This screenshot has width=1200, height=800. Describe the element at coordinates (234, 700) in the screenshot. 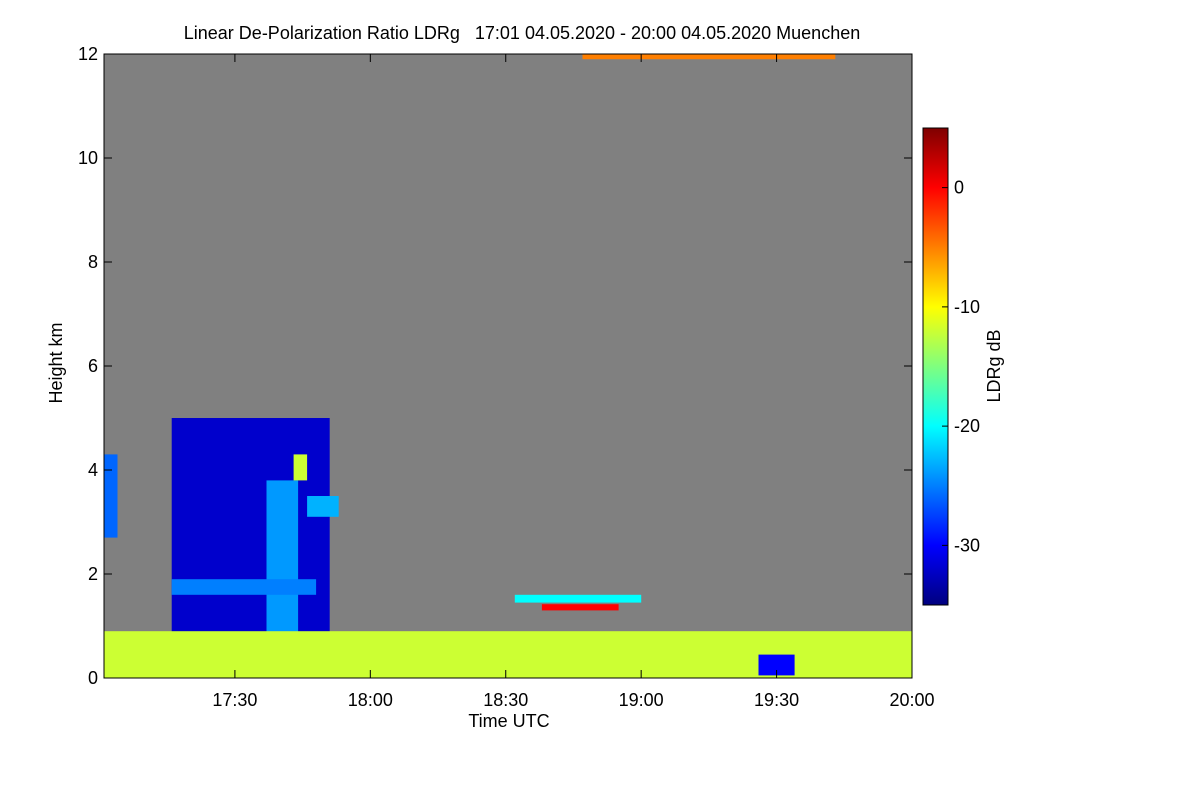

I see `x-tick-label: 17:30` at that location.